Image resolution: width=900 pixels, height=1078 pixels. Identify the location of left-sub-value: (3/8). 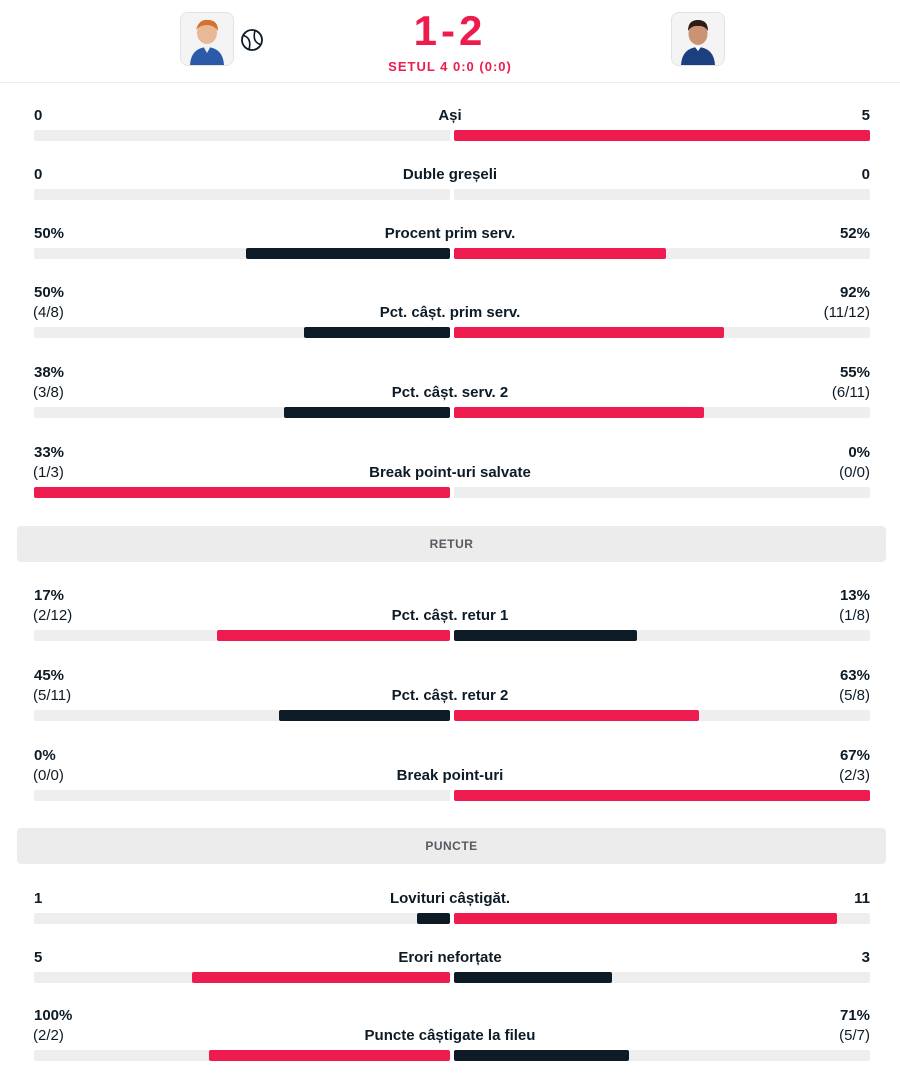
(48, 392).